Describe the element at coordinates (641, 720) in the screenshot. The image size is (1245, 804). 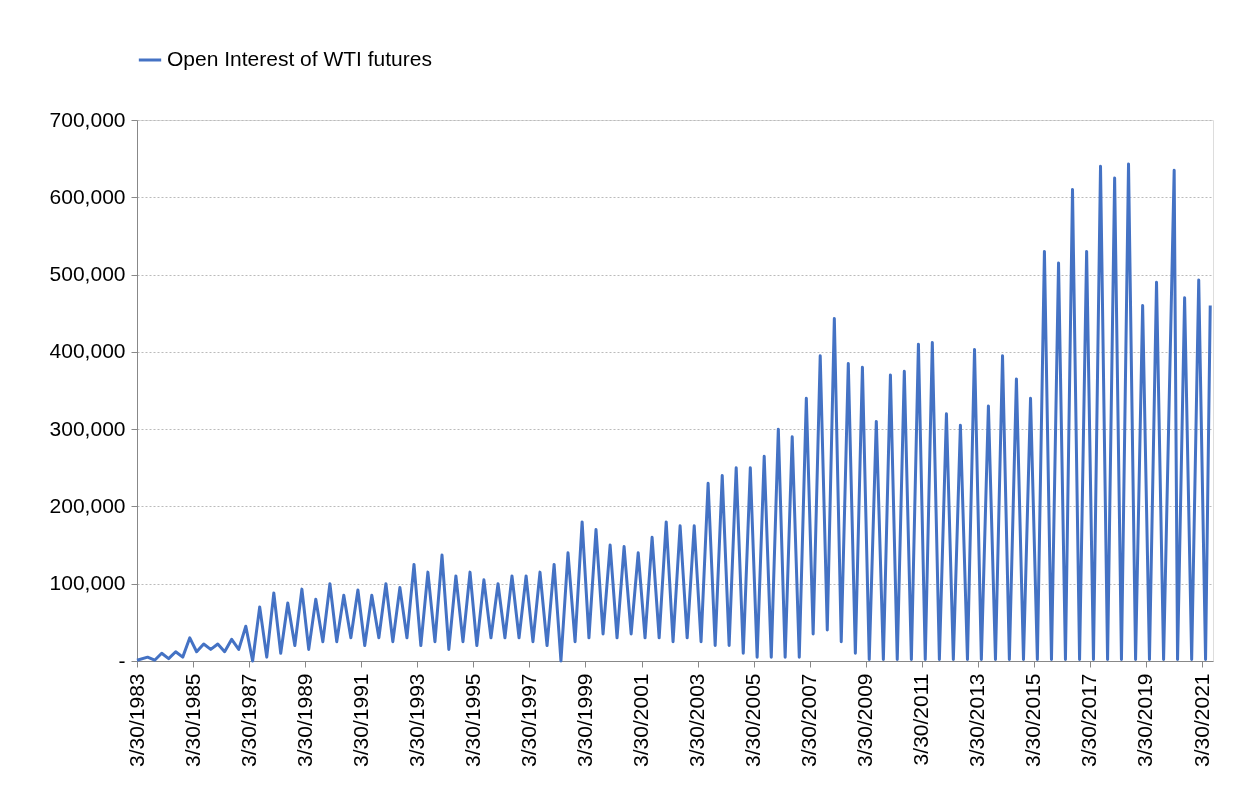
I see `x-tick-label: 3/30/2001` at that location.